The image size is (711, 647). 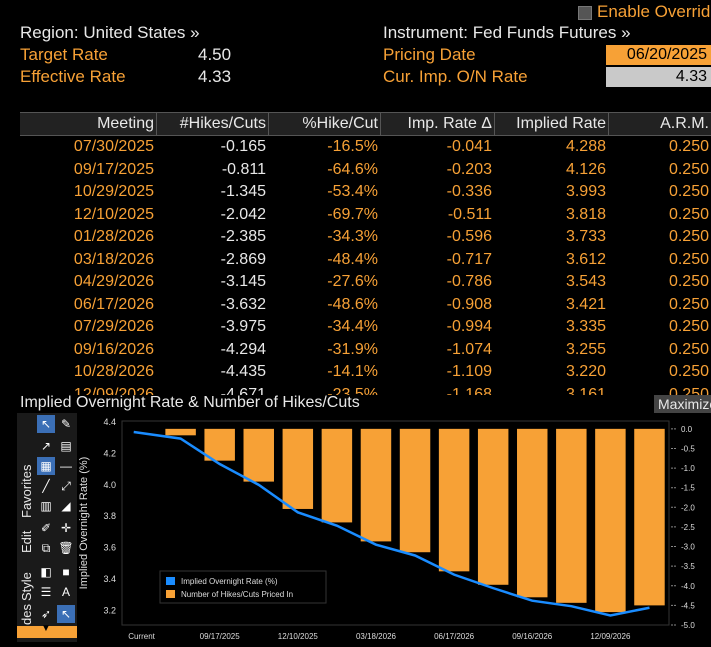 I want to click on table-row: 07/30/2025 -0.165 -16.5% -0.041 4.288 0.250, so click(x=365, y=147).